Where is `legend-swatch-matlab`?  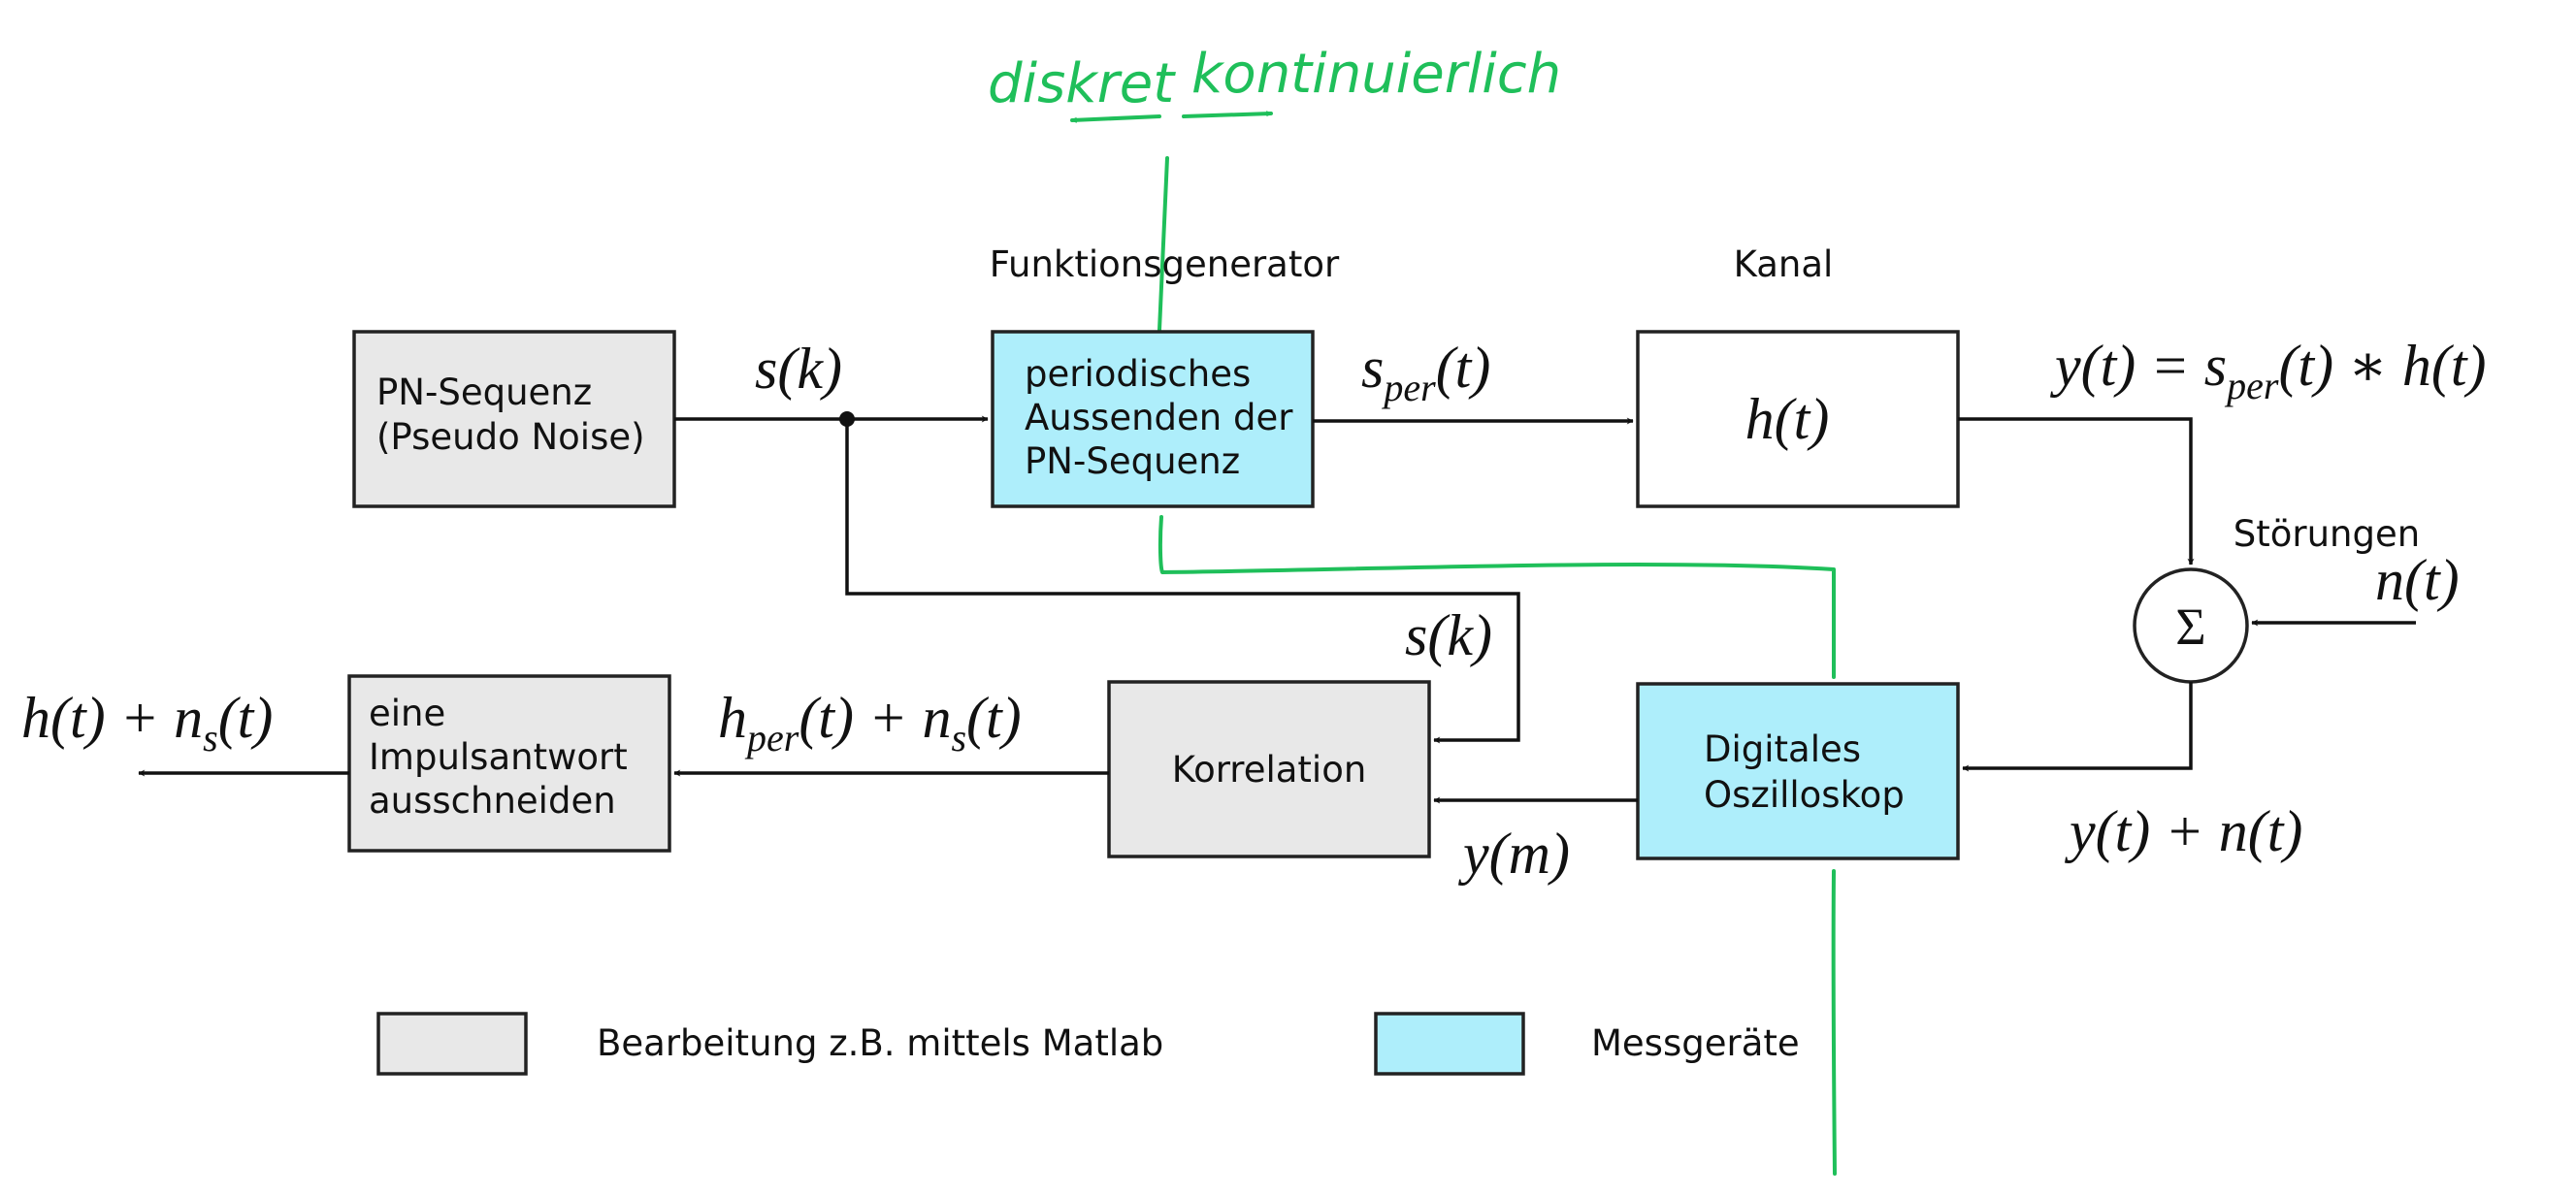
legend-swatch-matlab is located at coordinates (452, 1044).